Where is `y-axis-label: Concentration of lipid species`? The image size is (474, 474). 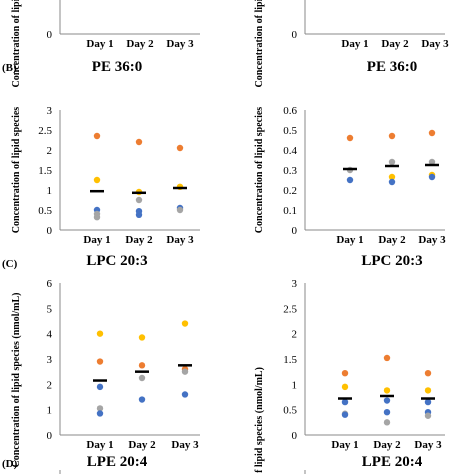 y-axis-label: Concentration of lipid species is located at coordinates (16, 170).